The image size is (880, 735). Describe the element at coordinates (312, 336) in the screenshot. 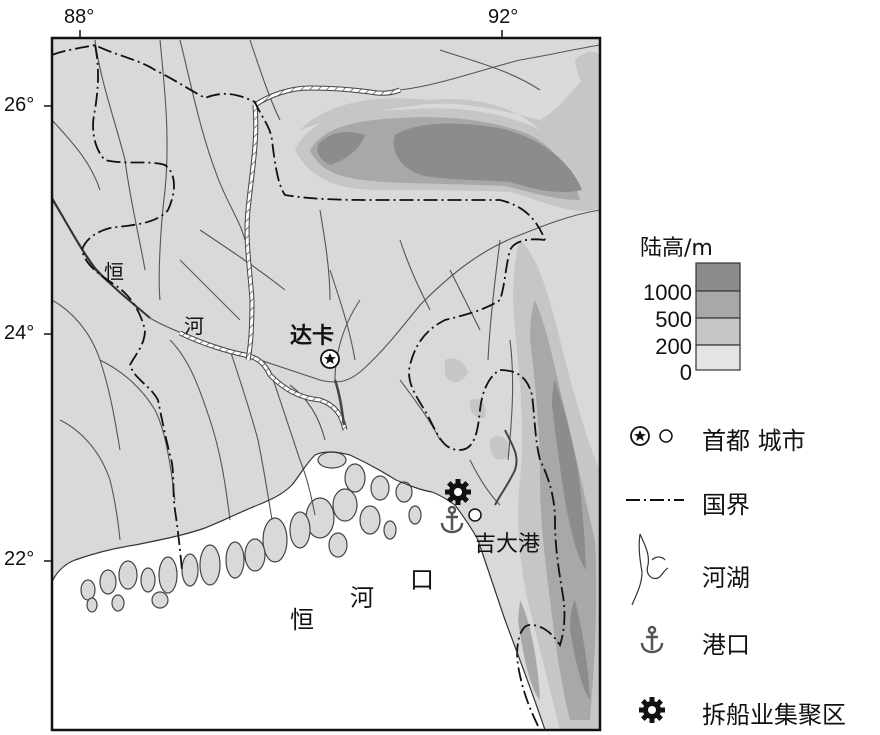

I see `capital-label: 达卡` at that location.